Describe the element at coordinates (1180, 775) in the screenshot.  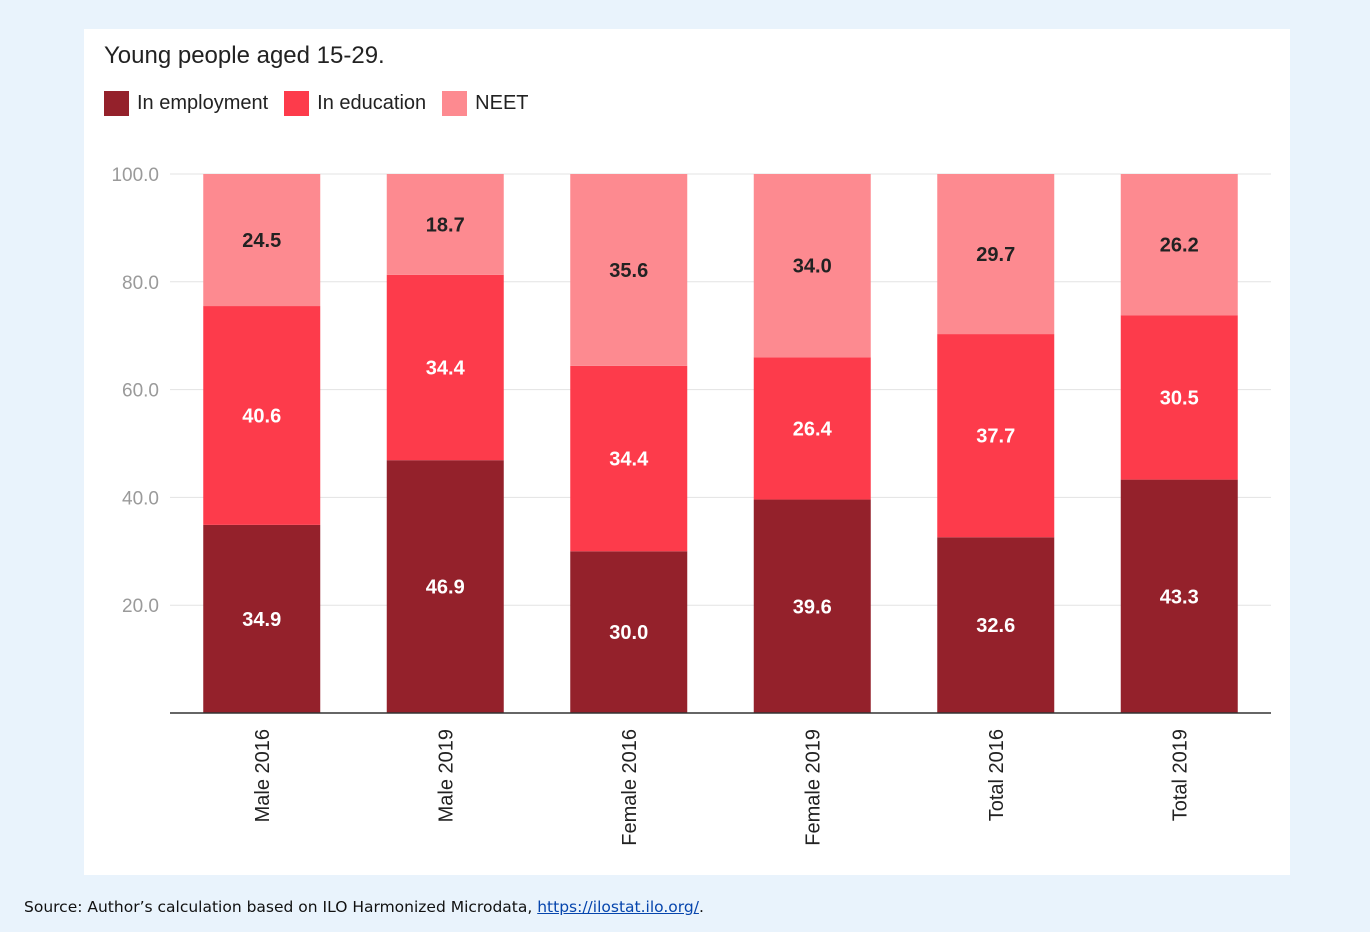
I see `x-tick-label: Total 2019` at that location.